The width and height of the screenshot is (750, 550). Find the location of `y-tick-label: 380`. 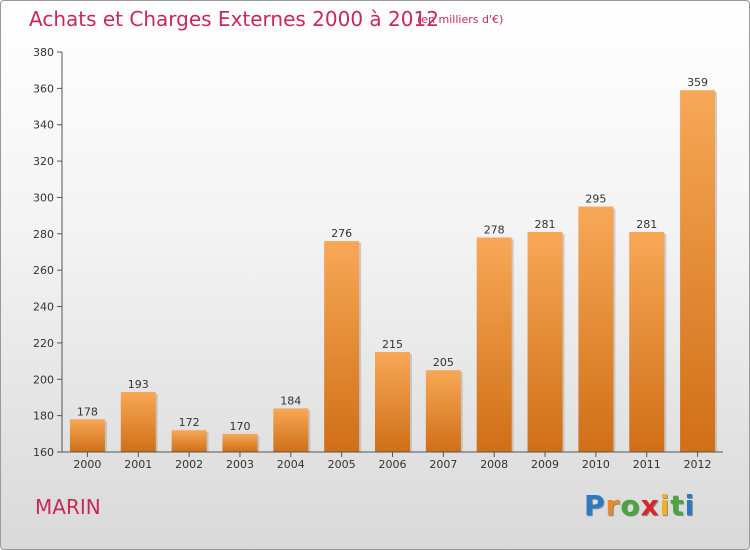

y-tick-label: 380 is located at coordinates (43, 52).